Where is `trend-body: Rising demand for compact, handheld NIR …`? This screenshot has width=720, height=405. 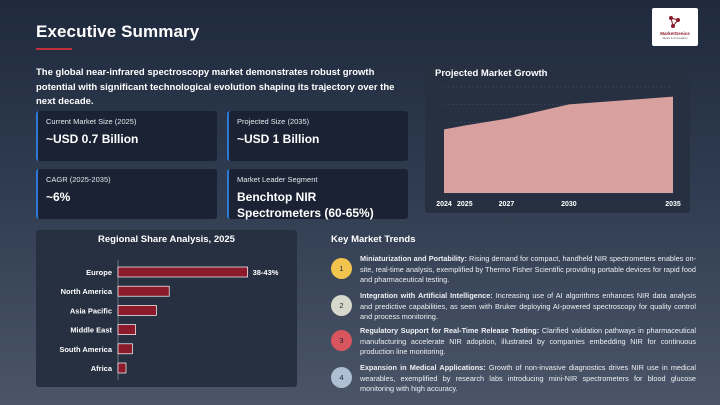 trend-body: Rising demand for compact, handheld NIR … is located at coordinates (528, 269).